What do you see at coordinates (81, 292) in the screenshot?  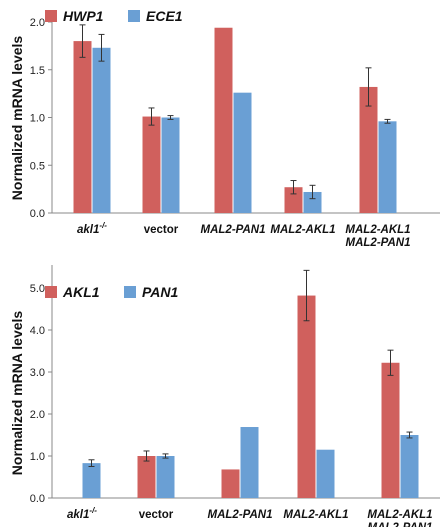 I see `legend-label: AKL1` at bounding box center [81, 292].